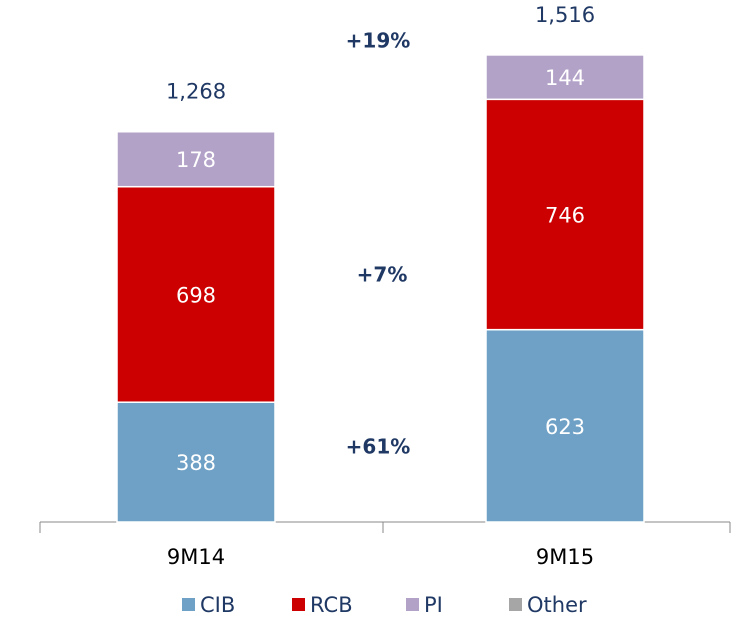 The image size is (746, 618). I want to click on legend-label: Other, so click(557, 605).